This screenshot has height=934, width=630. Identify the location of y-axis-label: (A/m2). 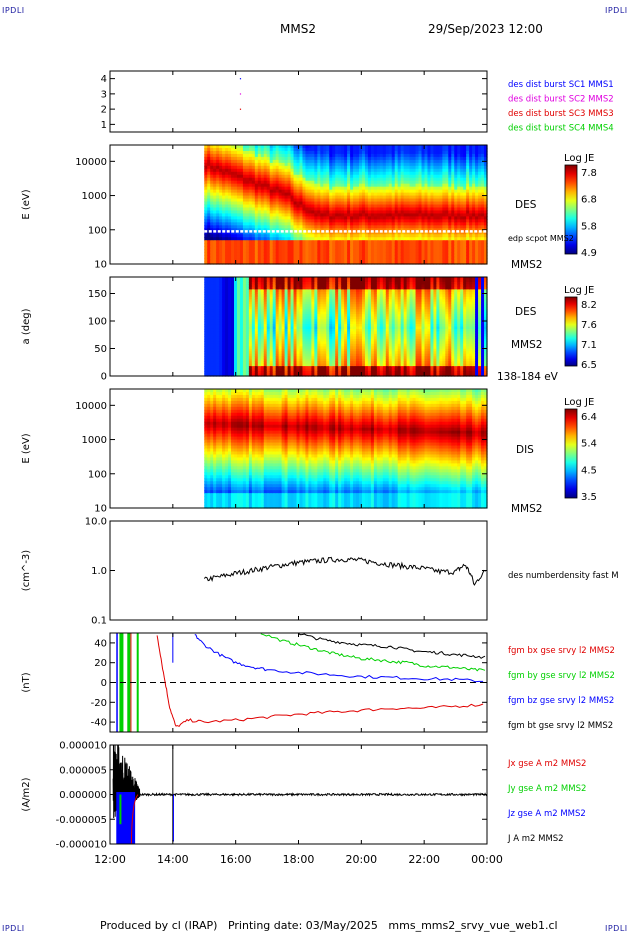
(26, 794).